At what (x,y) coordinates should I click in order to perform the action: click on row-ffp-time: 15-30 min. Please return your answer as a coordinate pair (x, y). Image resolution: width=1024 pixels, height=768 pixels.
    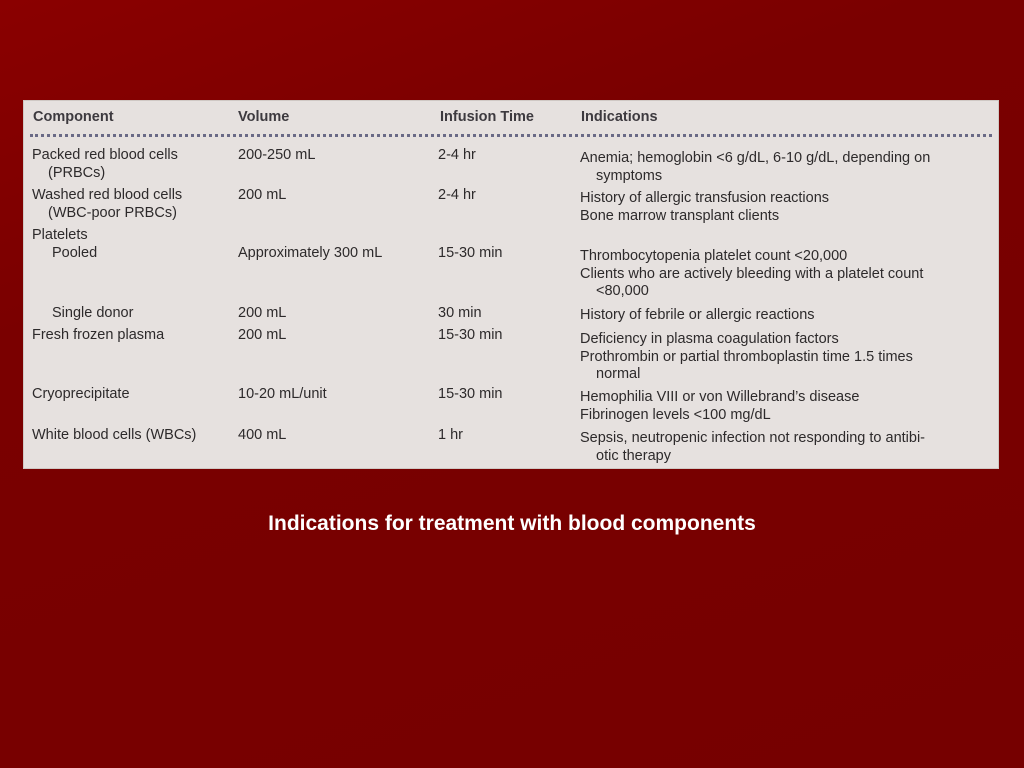
    Looking at the image, I should click on (470, 335).